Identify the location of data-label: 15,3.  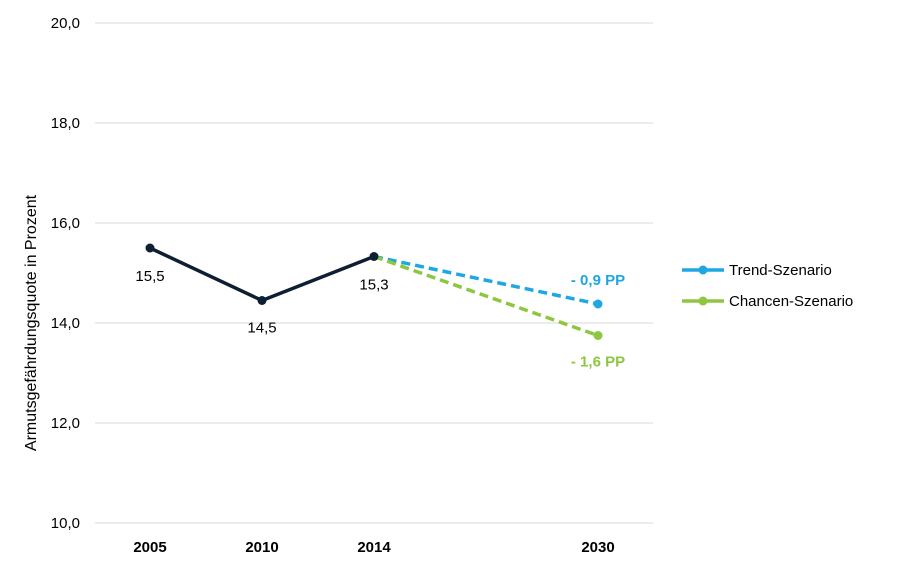
(373, 285).